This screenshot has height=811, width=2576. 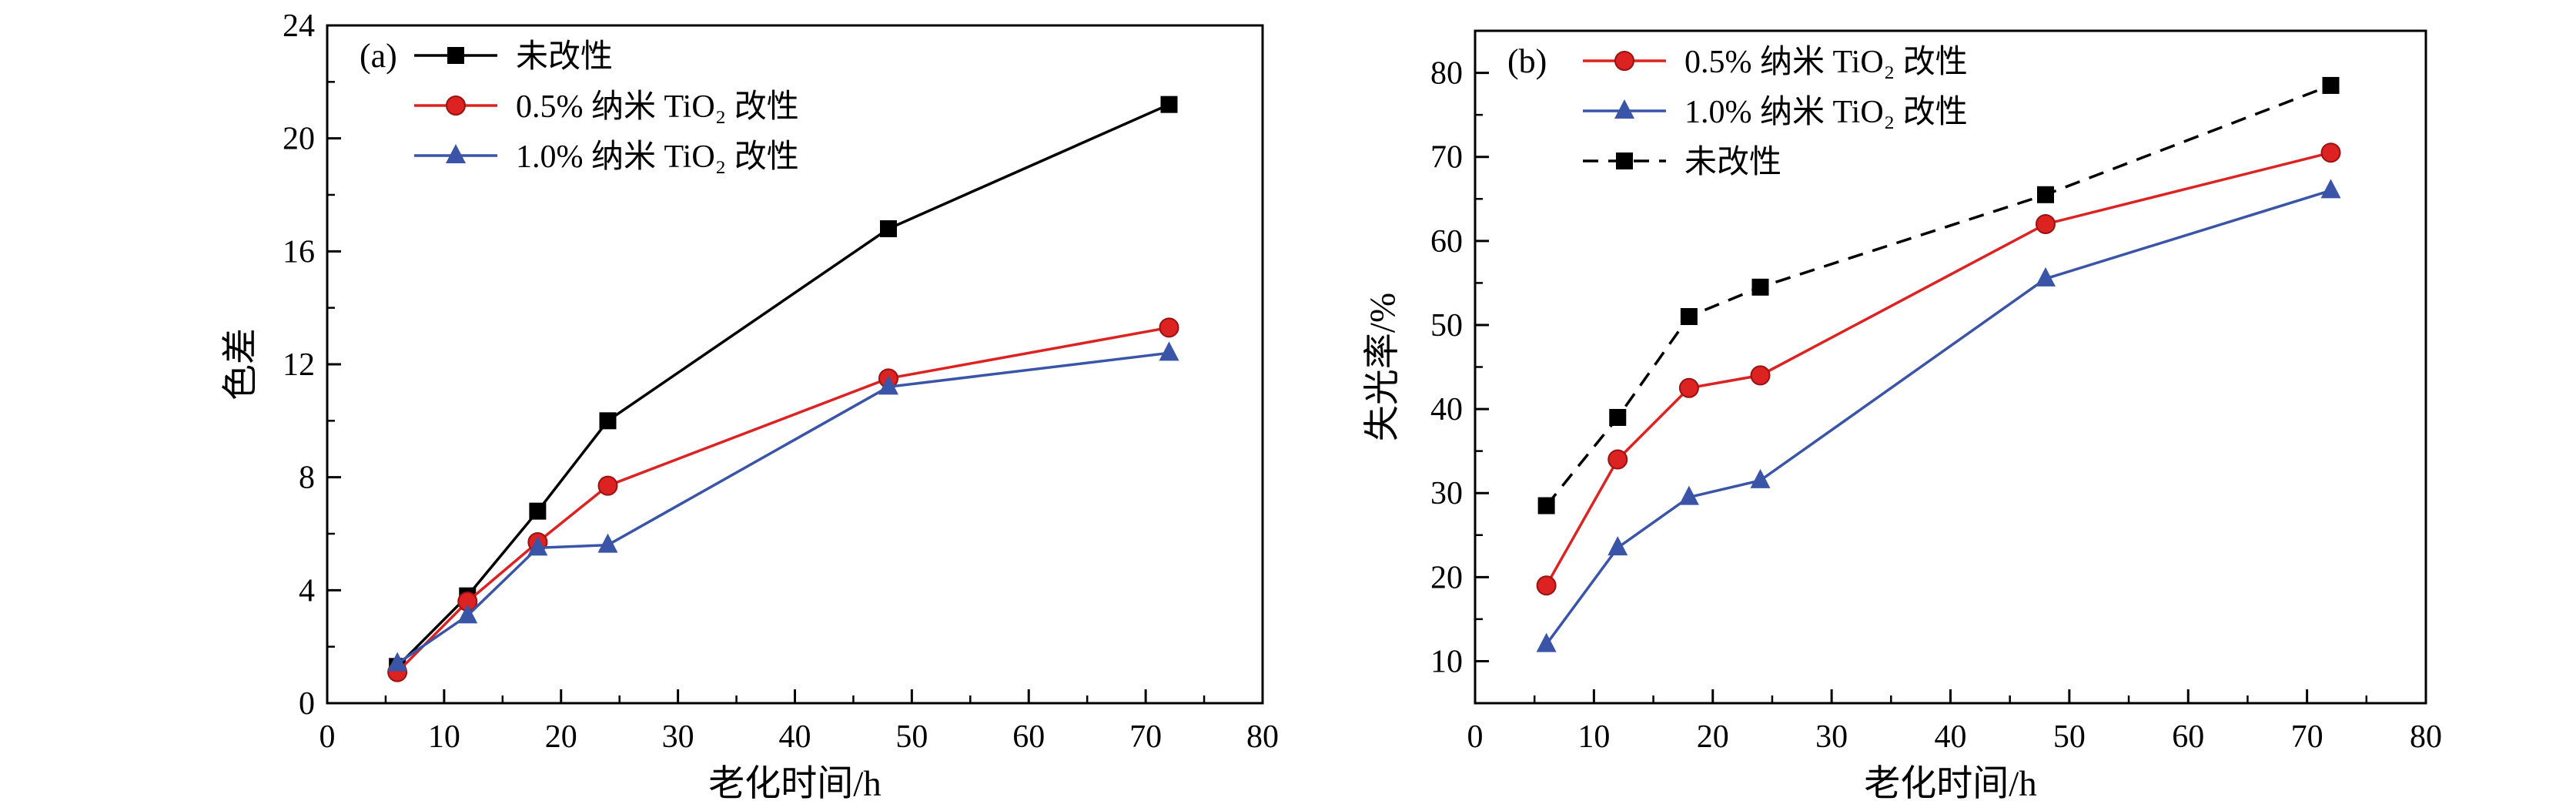 I want to click on y-tick-label: 4, so click(x=307, y=590).